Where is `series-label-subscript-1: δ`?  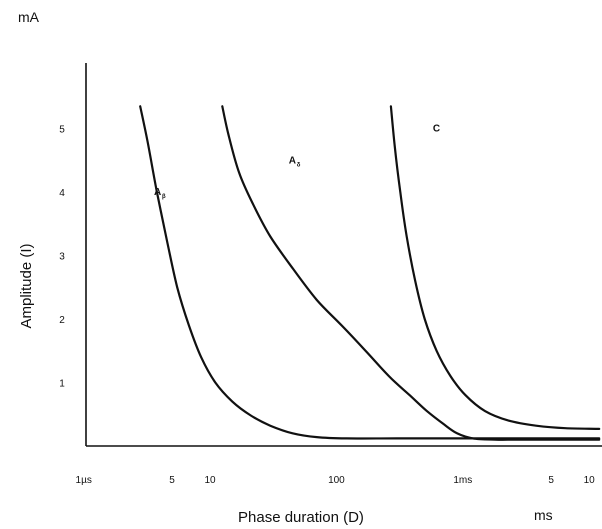 series-label-subscript-1: δ is located at coordinates (299, 165).